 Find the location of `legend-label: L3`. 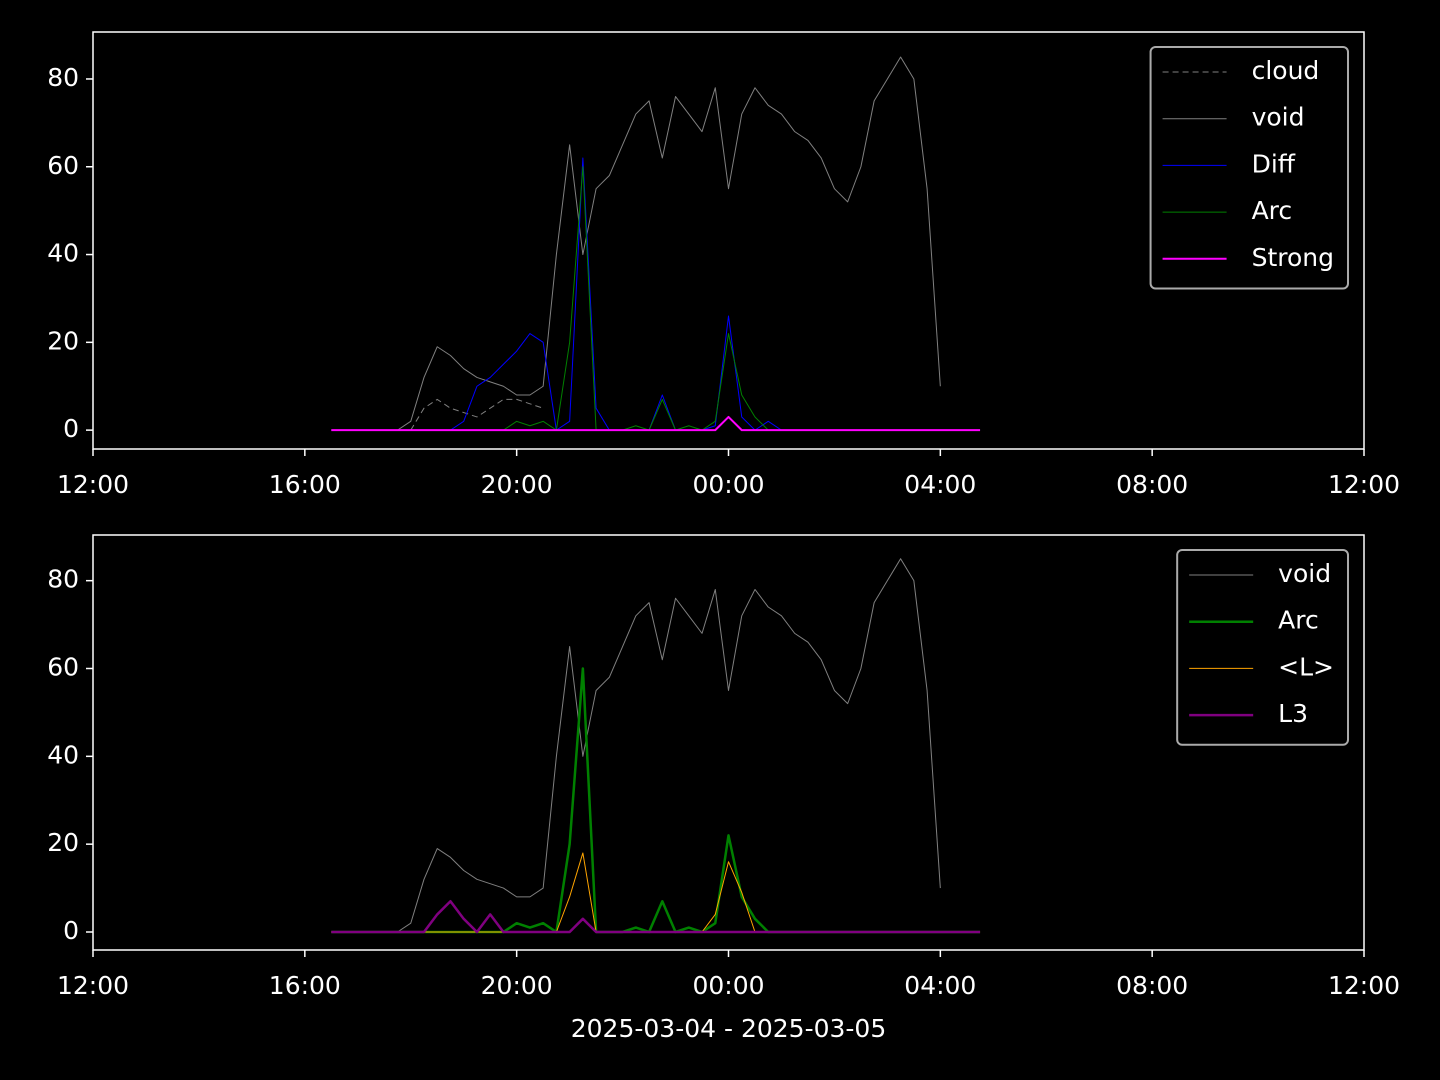

legend-label: L3 is located at coordinates (1293, 713).